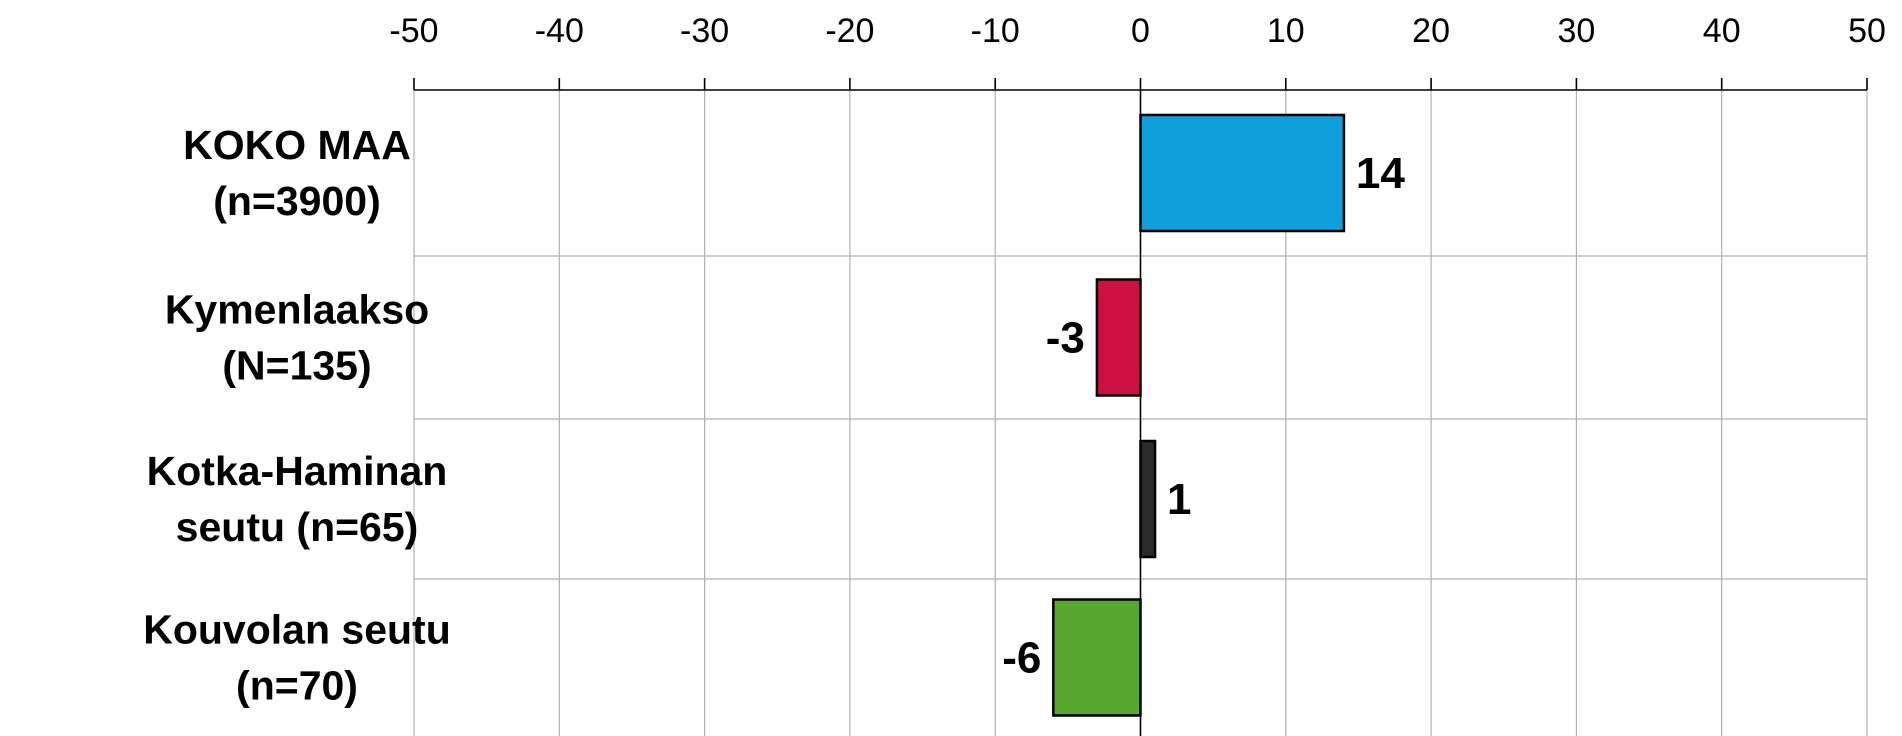  I want to click on category-label: (n=70), so click(297, 686).